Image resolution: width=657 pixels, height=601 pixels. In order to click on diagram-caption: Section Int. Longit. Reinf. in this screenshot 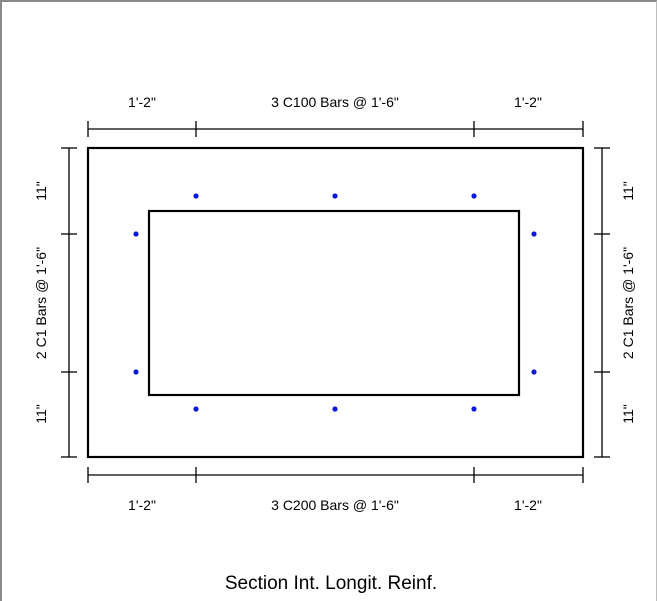, I will do `click(331, 583)`.